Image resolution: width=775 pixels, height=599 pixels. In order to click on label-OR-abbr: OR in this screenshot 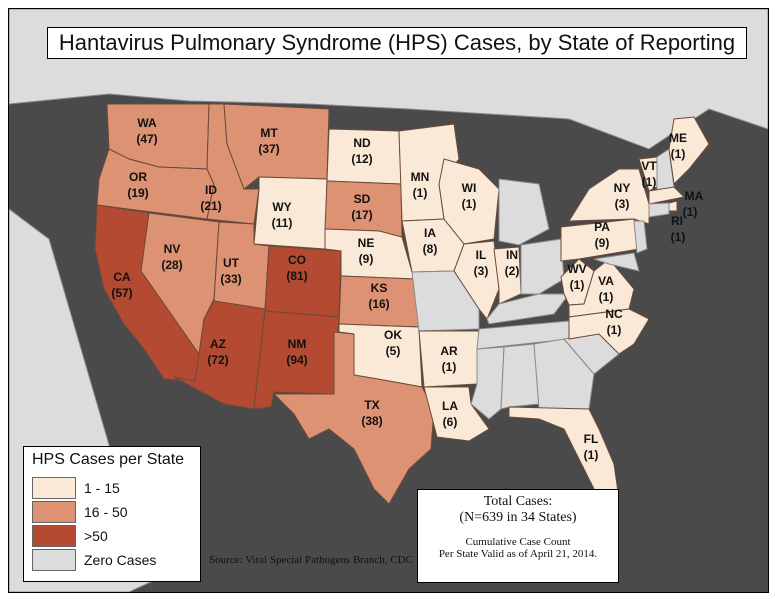, I will do `click(138, 177)`.